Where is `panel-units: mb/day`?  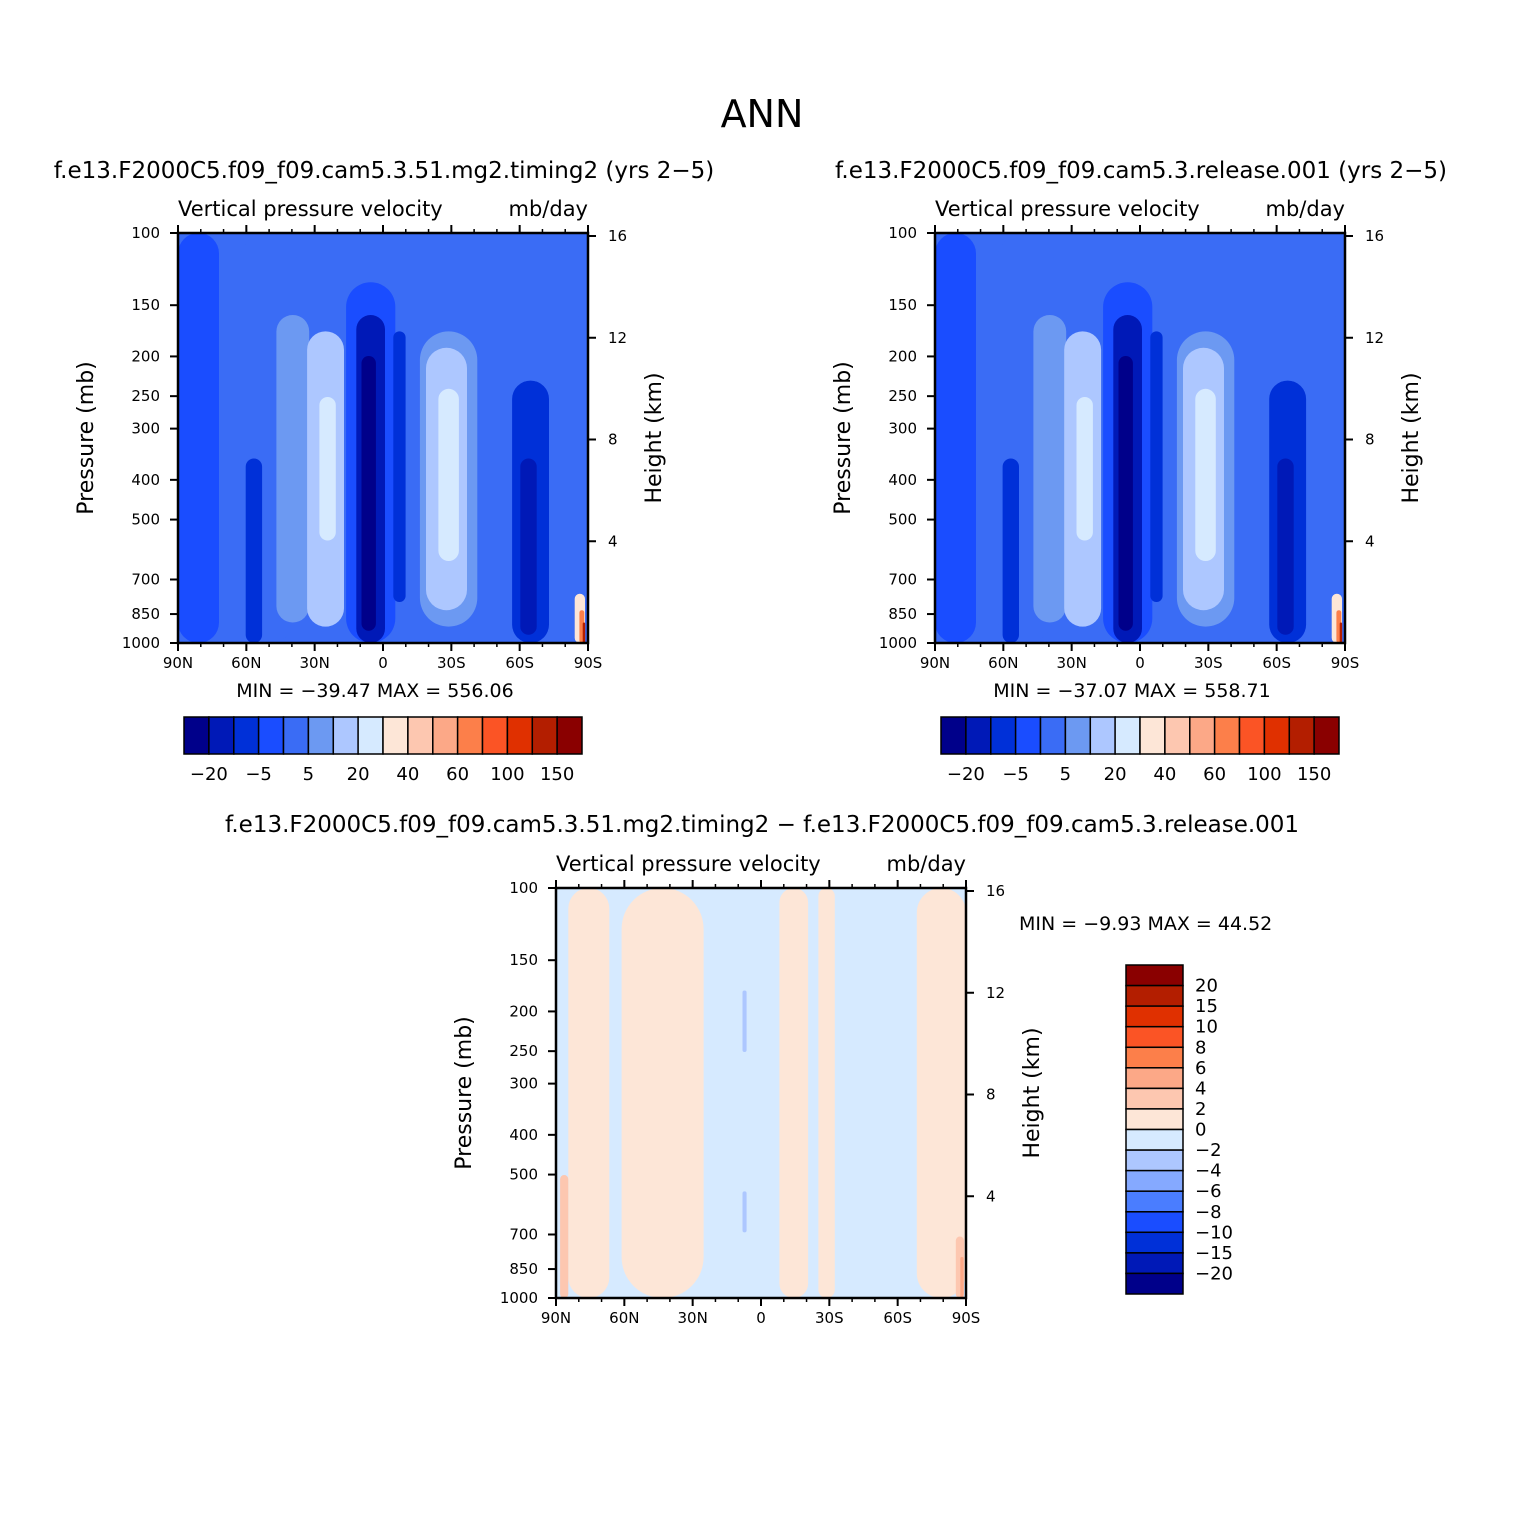 panel-units: mb/day is located at coordinates (1306, 209).